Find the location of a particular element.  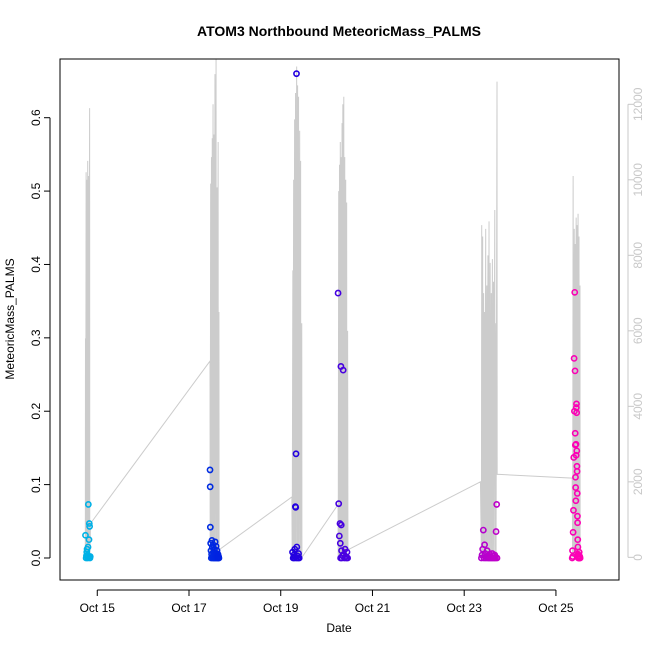

y2-tick-label: 0 is located at coordinates (638, 557).